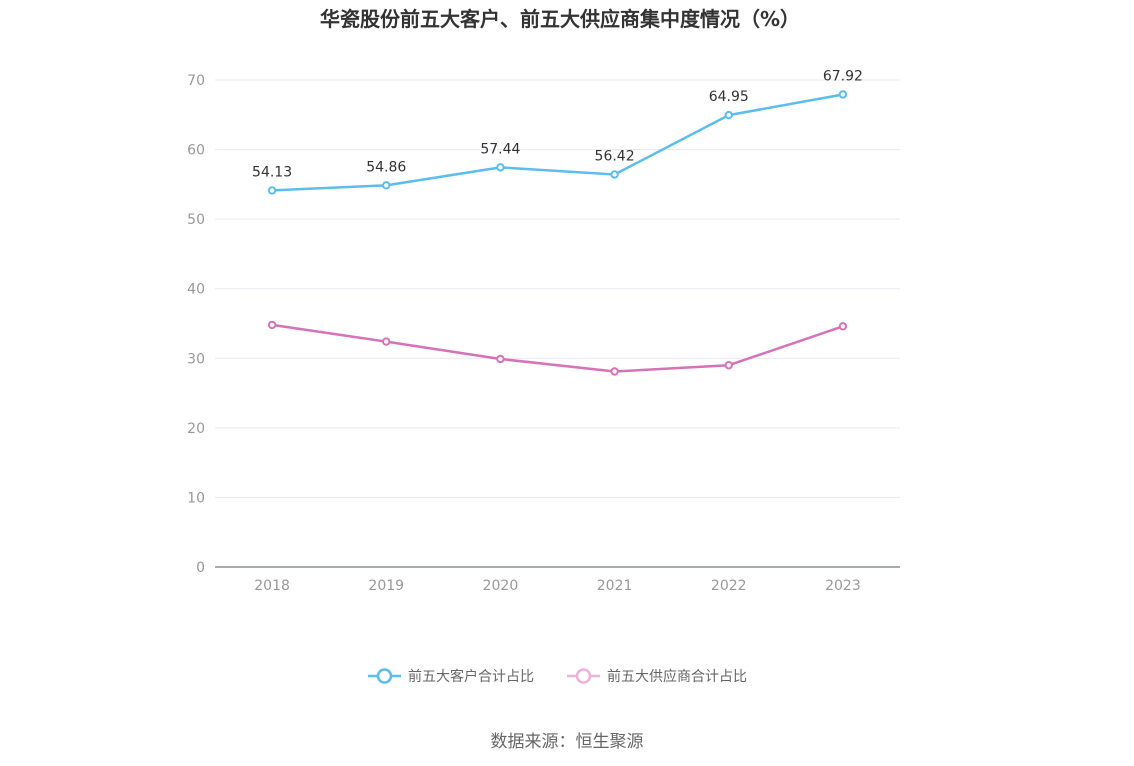 This screenshot has width=1134, height=766. I want to click on x-tick-label-2018: 2018, so click(272, 586).